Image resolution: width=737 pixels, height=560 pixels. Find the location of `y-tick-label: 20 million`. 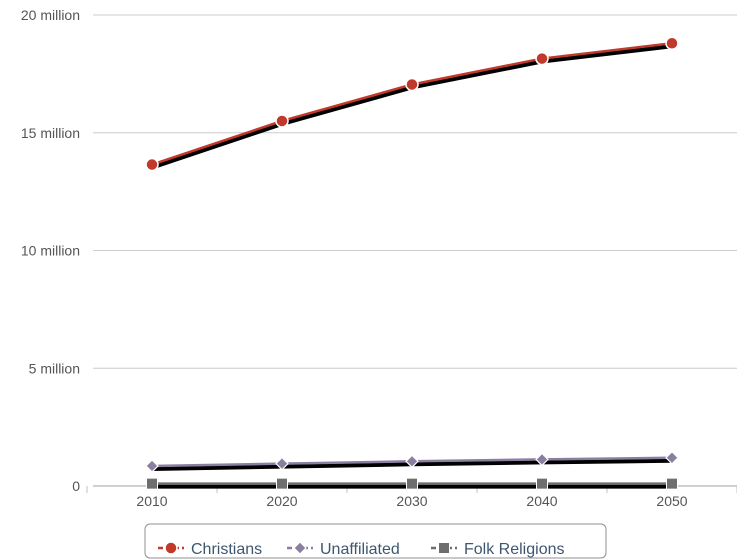

y-tick-label: 20 million is located at coordinates (50, 15).